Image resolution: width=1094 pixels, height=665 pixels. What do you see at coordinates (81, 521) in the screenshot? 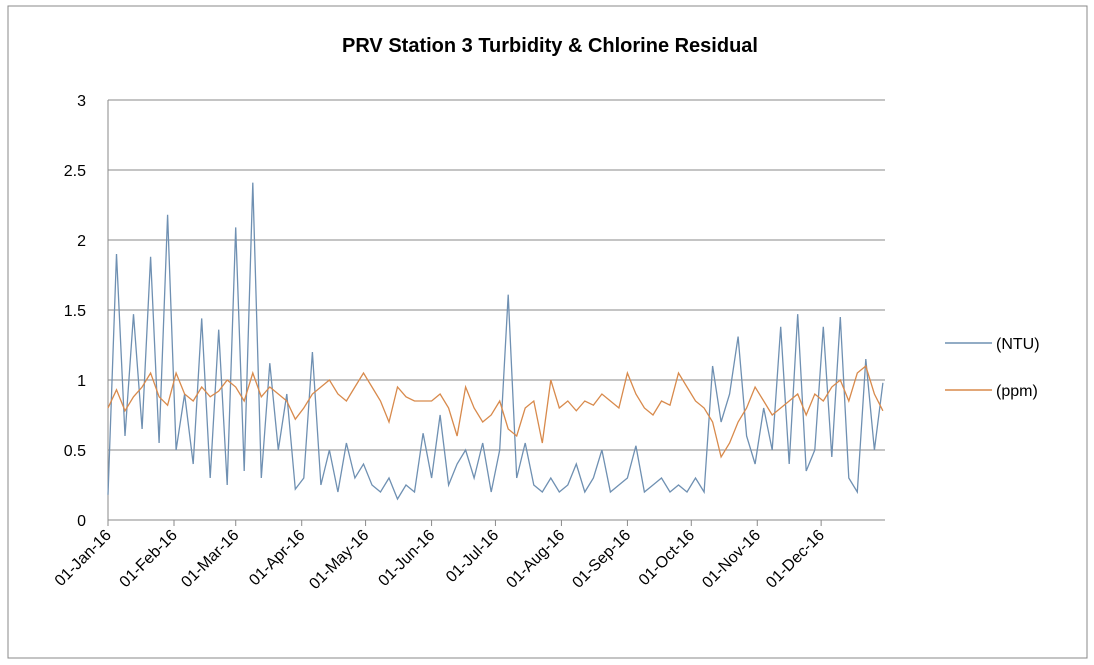
I see `y-tick-label: 0` at bounding box center [81, 521].